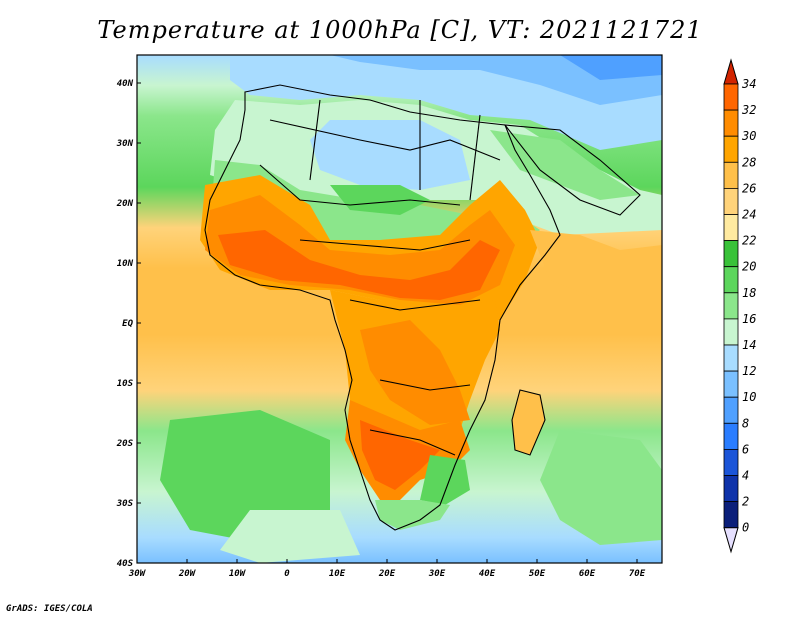  I want to click on colorbar-label: 26, so click(749, 188).